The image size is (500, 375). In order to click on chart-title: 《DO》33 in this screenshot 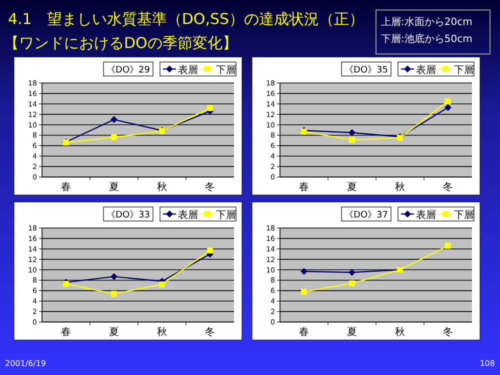, I will do `click(128, 215)`.